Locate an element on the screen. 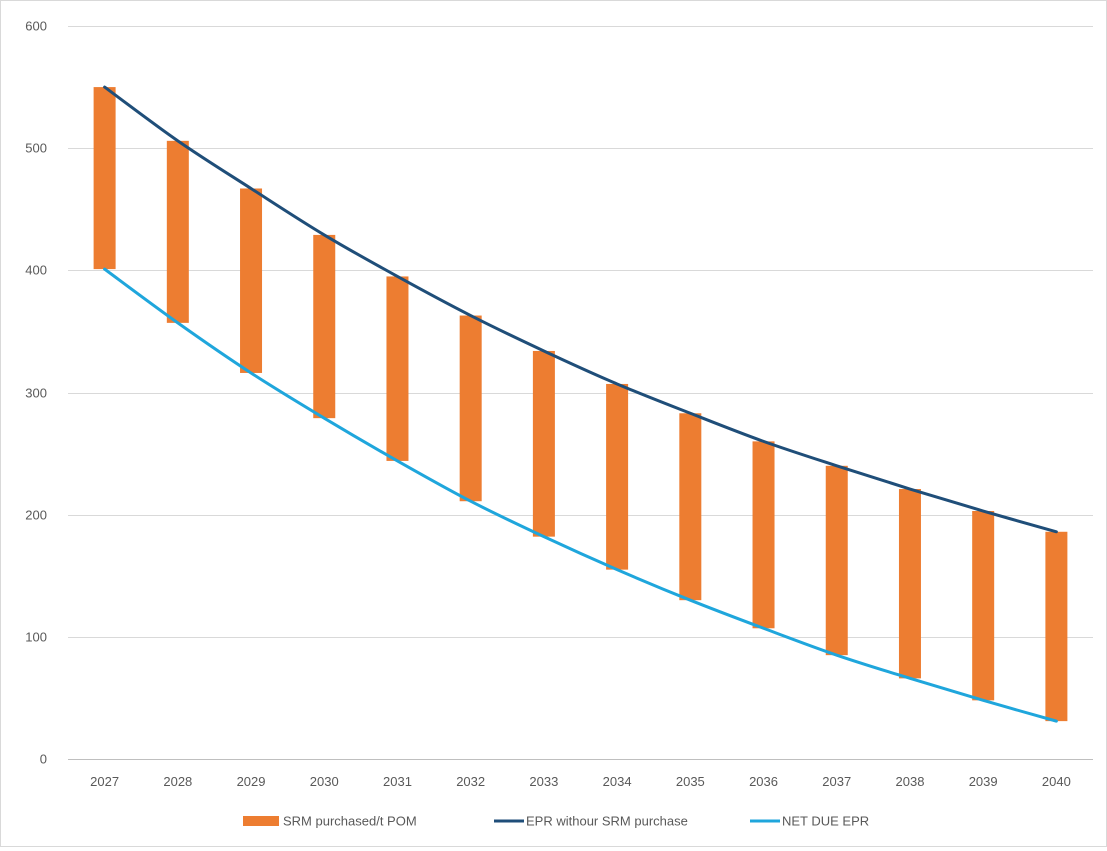 The image size is (1107, 851). x-tick-label: 2035 is located at coordinates (690, 781).